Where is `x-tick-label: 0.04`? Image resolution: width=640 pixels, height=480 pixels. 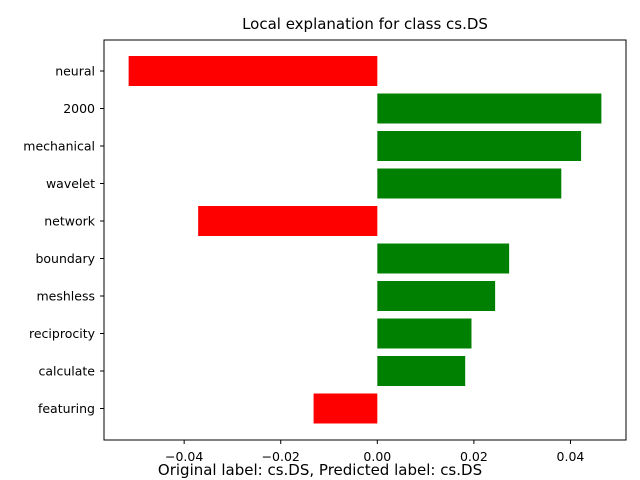 x-tick-label: 0.04 is located at coordinates (571, 456).